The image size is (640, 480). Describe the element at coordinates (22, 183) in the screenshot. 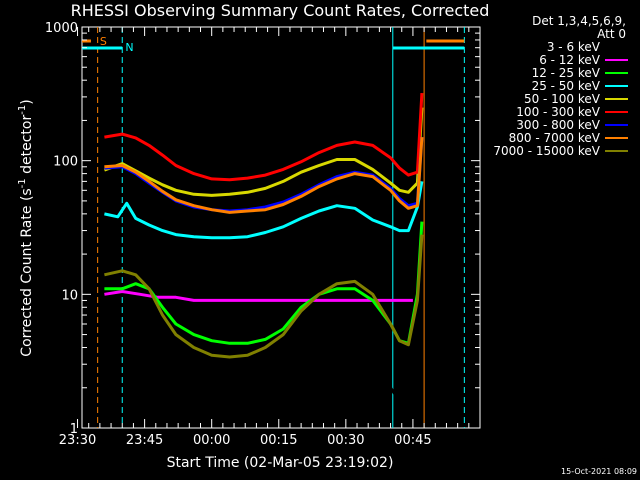

I see `y-label-superscript-1: -1` at that location.